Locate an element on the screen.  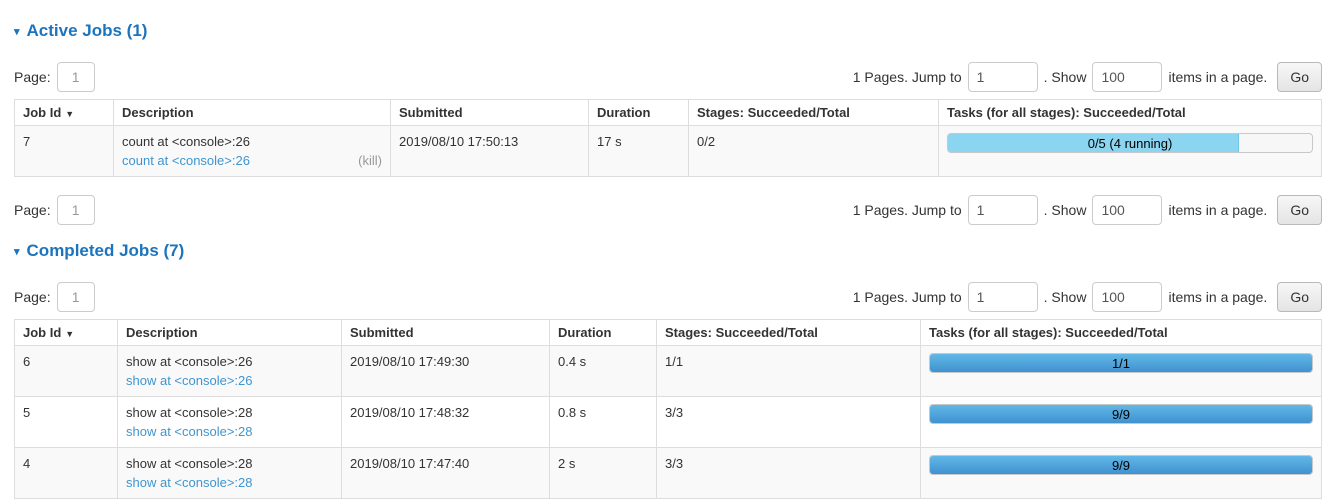
progress-fill-running is located at coordinates (1094, 143).